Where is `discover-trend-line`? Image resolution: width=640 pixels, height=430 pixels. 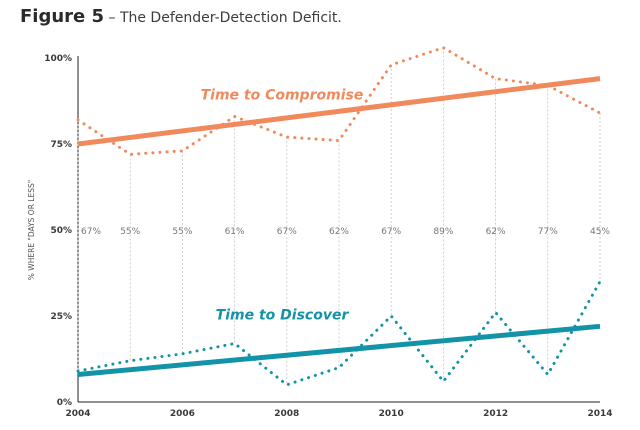 discover-trend-line is located at coordinates (339, 350).